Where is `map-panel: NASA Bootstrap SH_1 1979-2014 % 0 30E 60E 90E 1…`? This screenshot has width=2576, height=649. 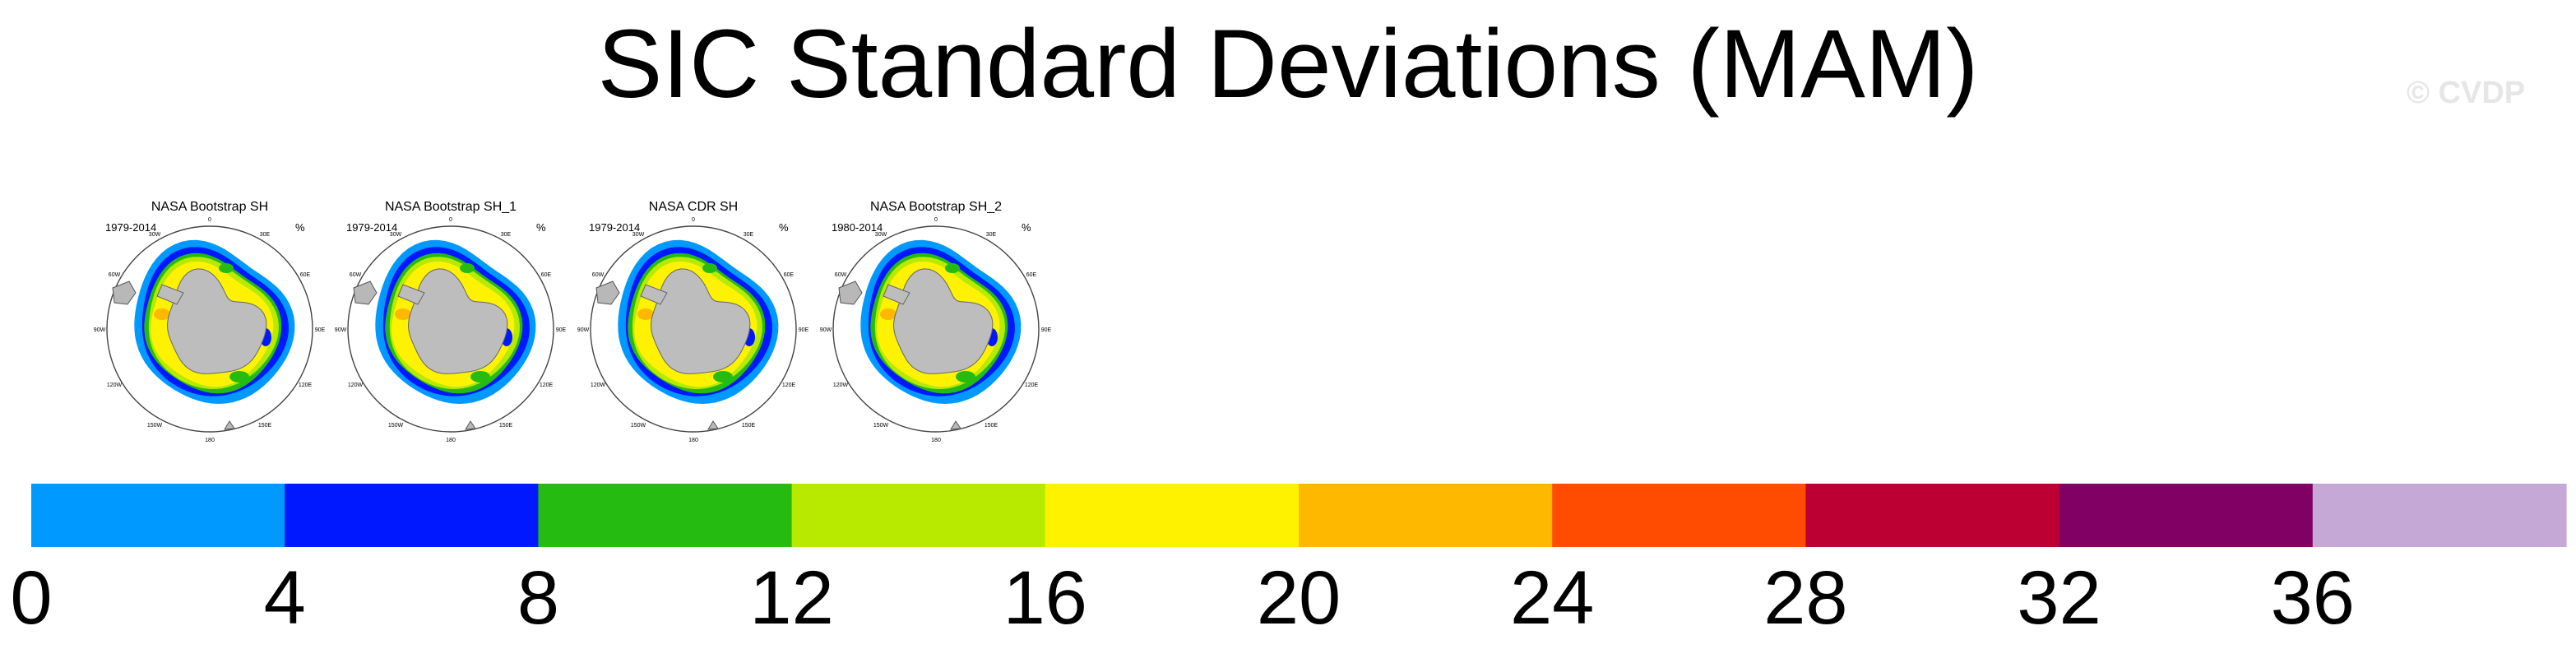
map-panel: NASA Bootstrap SH_1 1979-2014 % 0 30E 60E 90E 1… is located at coordinates (451, 321).